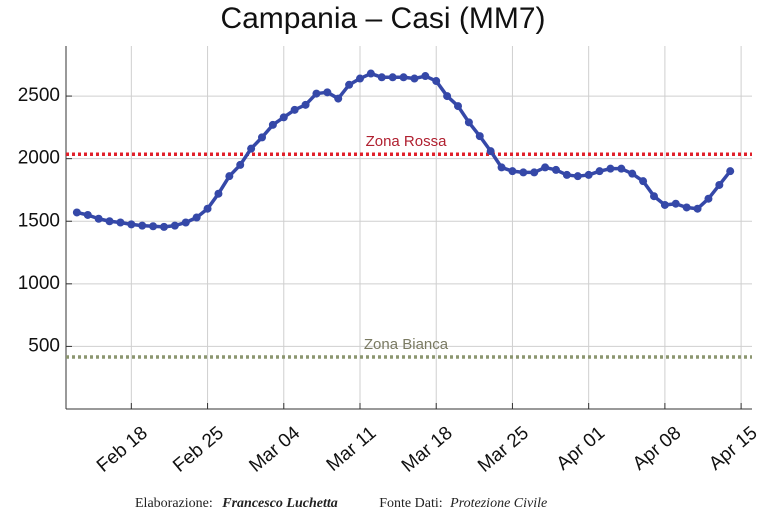 The image size is (767, 518). What do you see at coordinates (406, 344) in the screenshot?
I see `reference-label: Zona Bianca` at bounding box center [406, 344].